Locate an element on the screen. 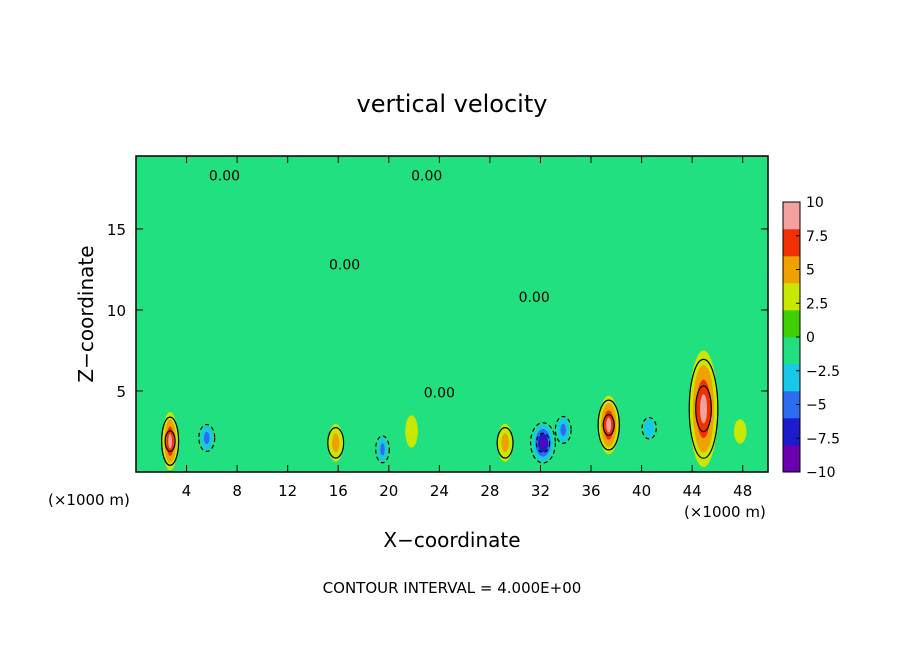 The image size is (904, 654). x-tick-label: 24 is located at coordinates (439, 491).